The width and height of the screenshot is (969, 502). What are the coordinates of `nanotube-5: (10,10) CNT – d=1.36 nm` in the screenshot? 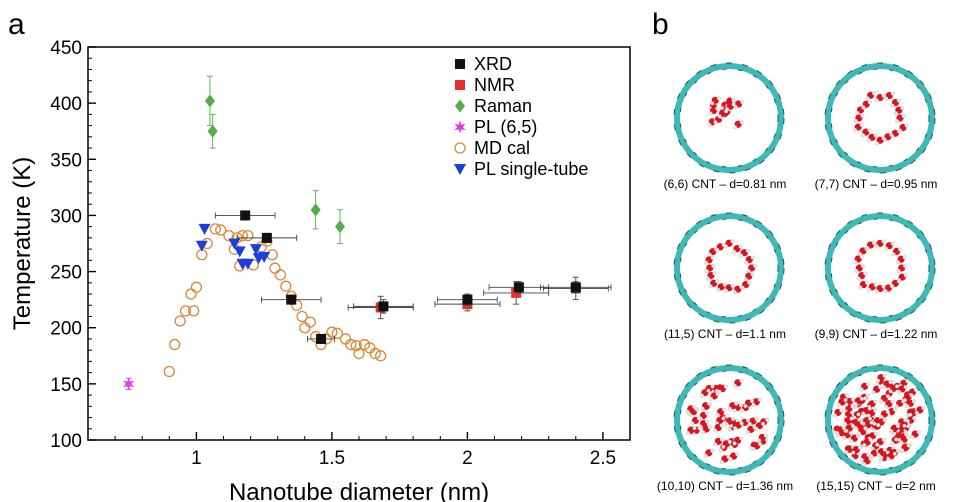 It's located at (725, 428).